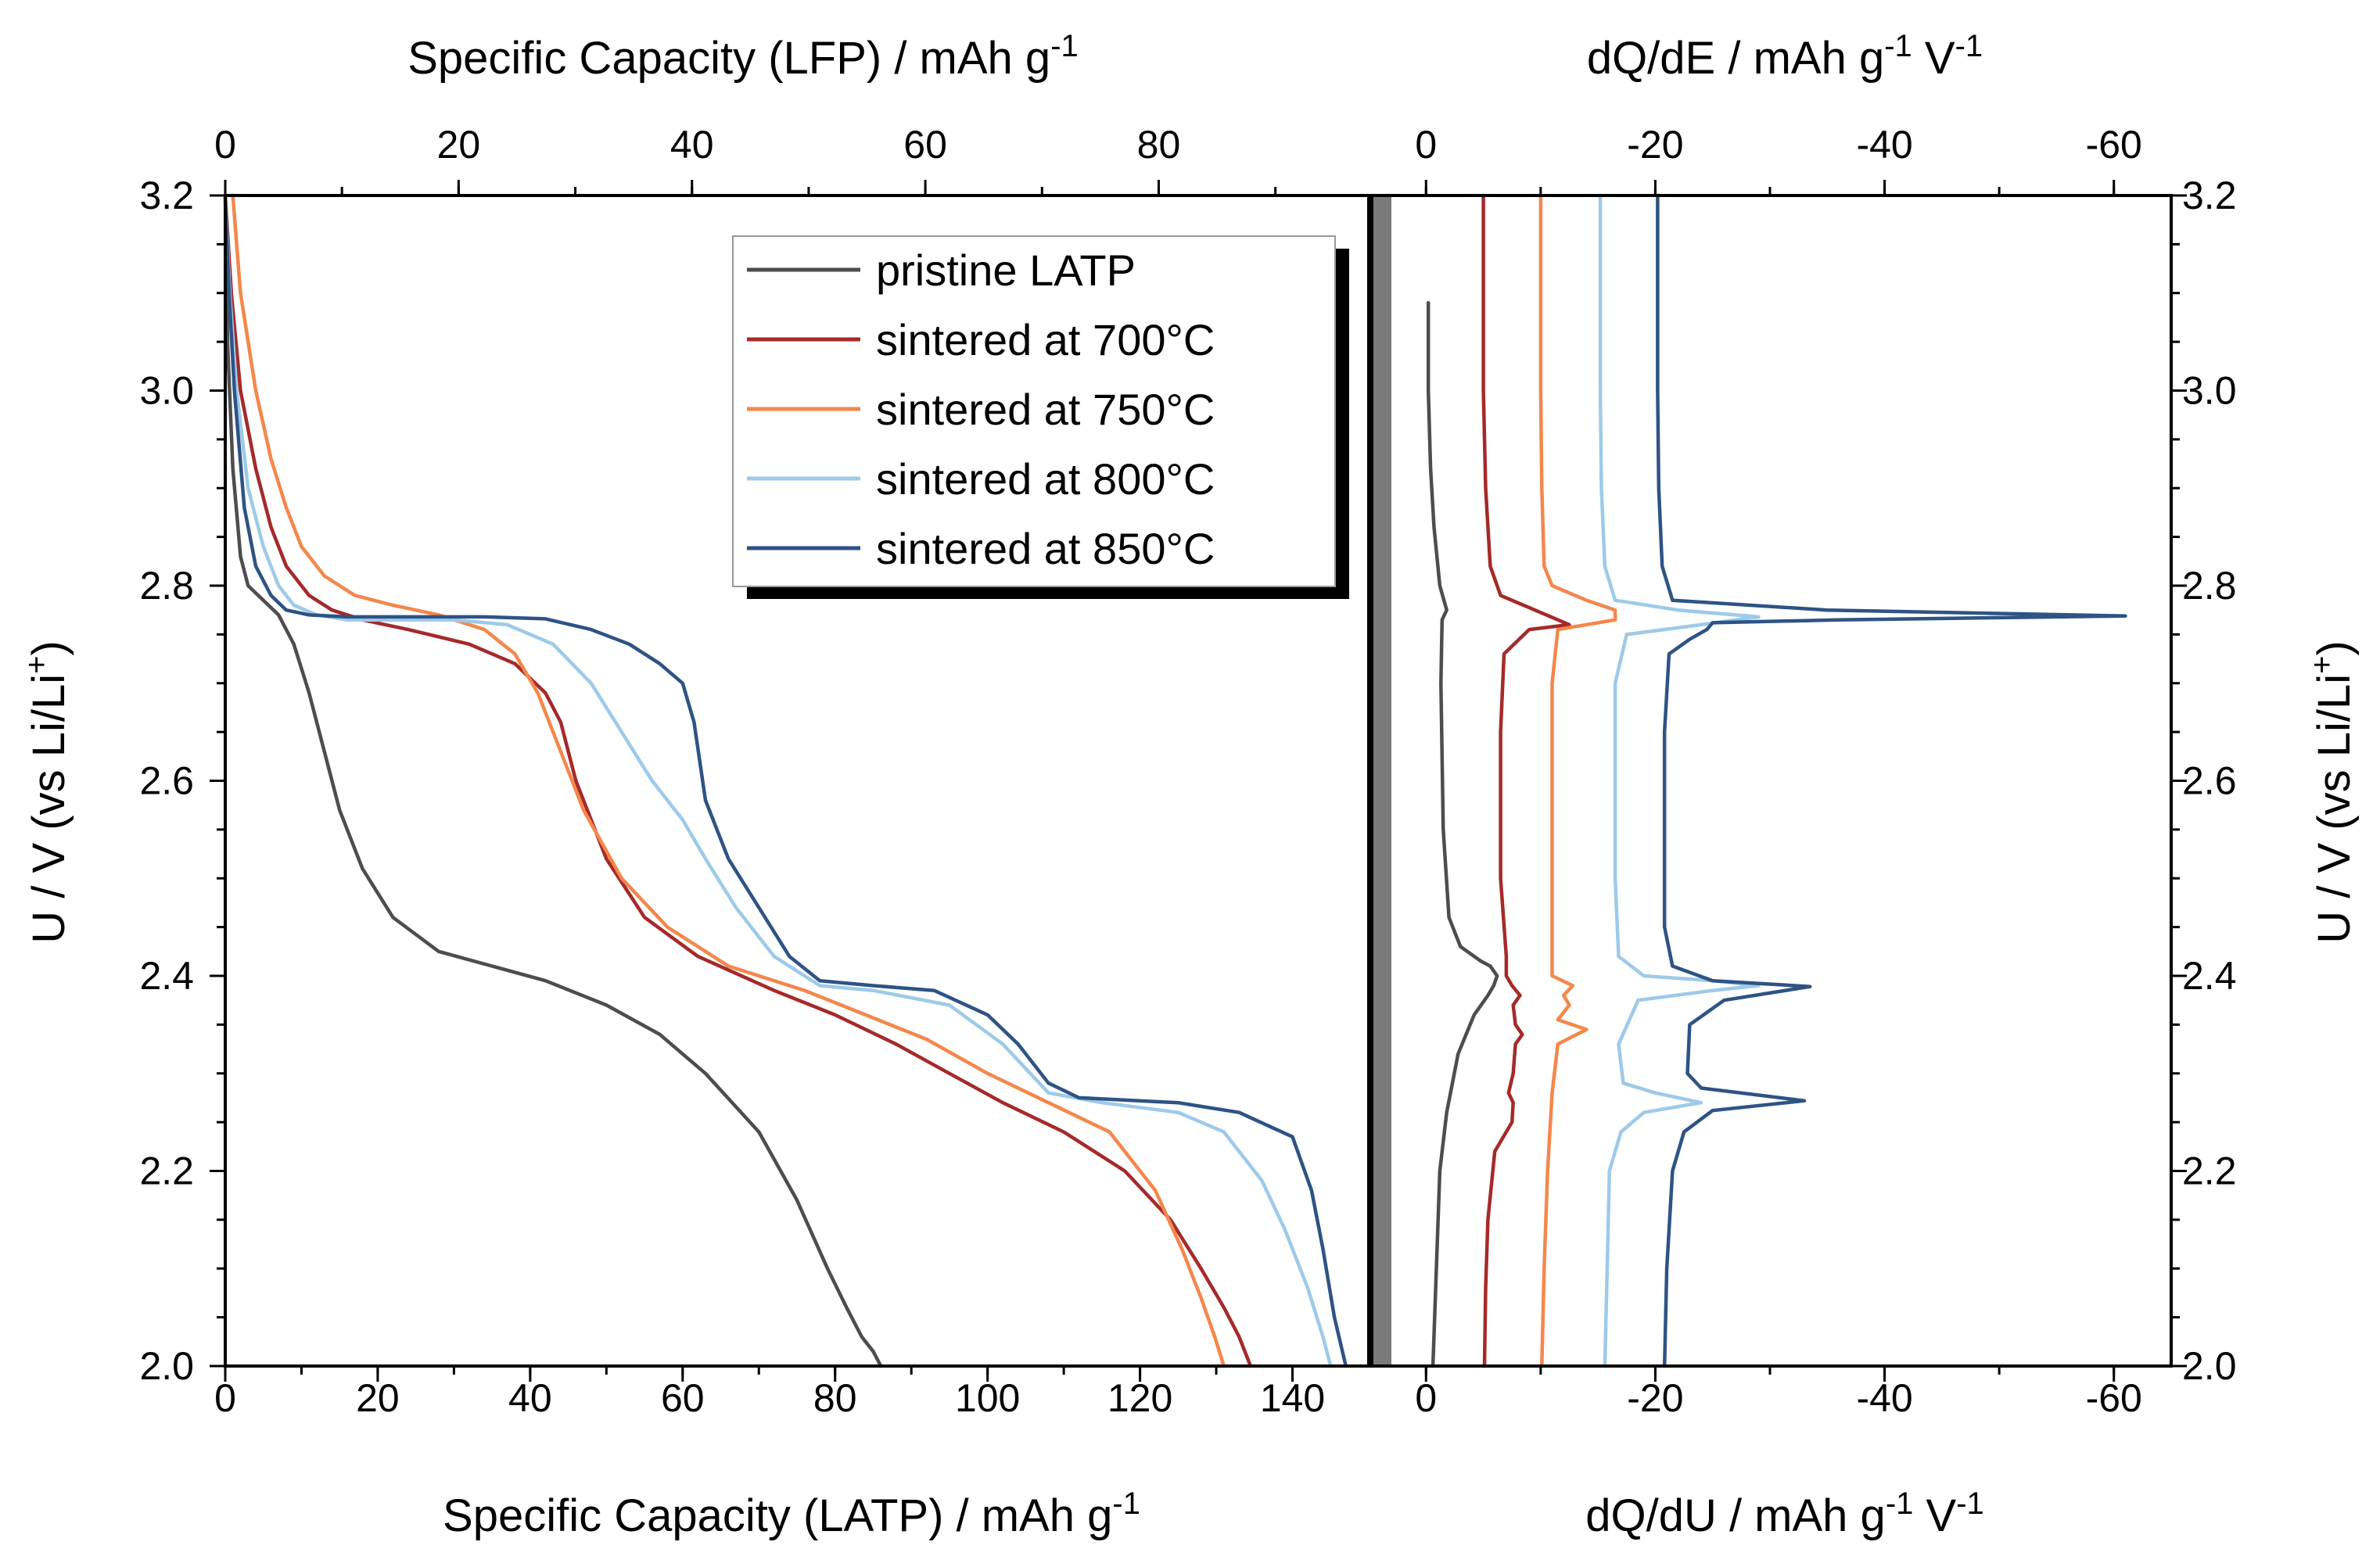 This screenshot has width=2380, height=1567. I want to click on left-top-x-tick-label: 20, so click(459, 145).